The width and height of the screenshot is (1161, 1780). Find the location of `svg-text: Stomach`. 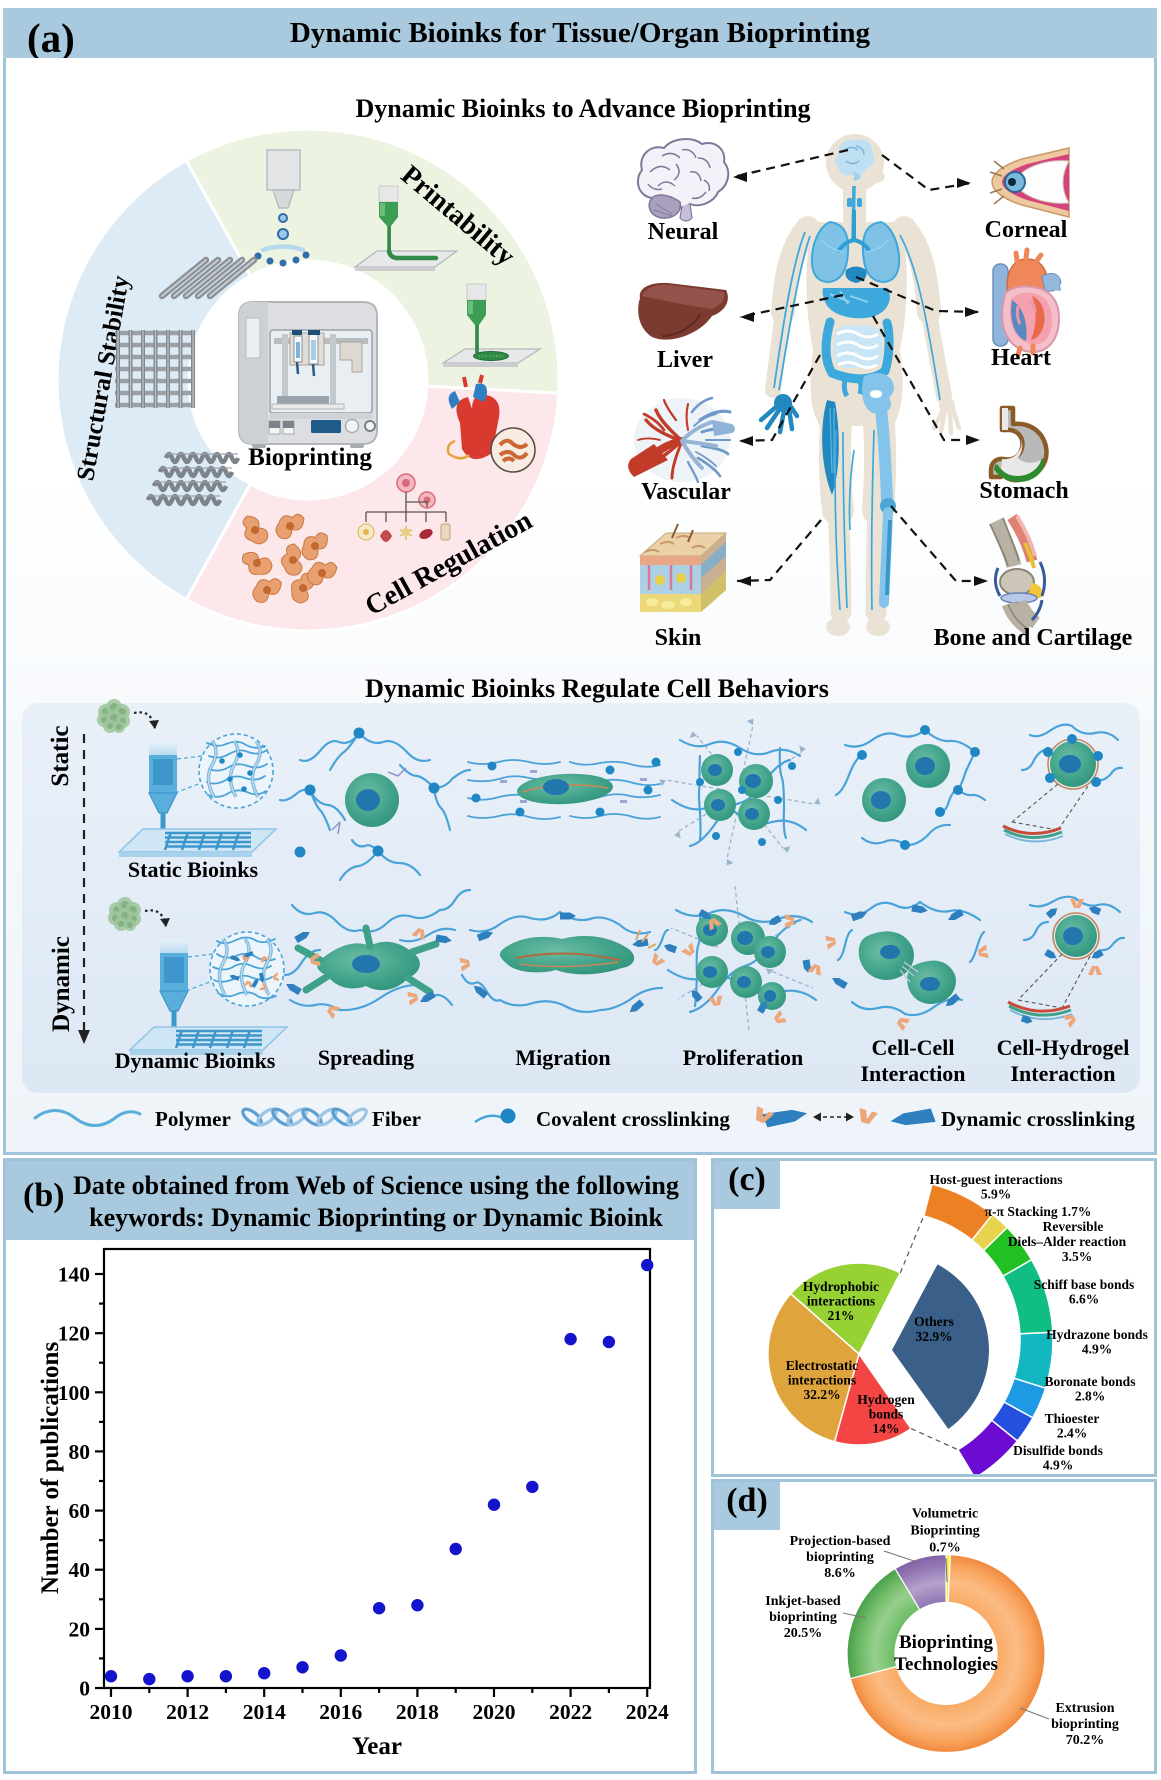

svg-text: Stomach is located at coordinates (1023, 491).